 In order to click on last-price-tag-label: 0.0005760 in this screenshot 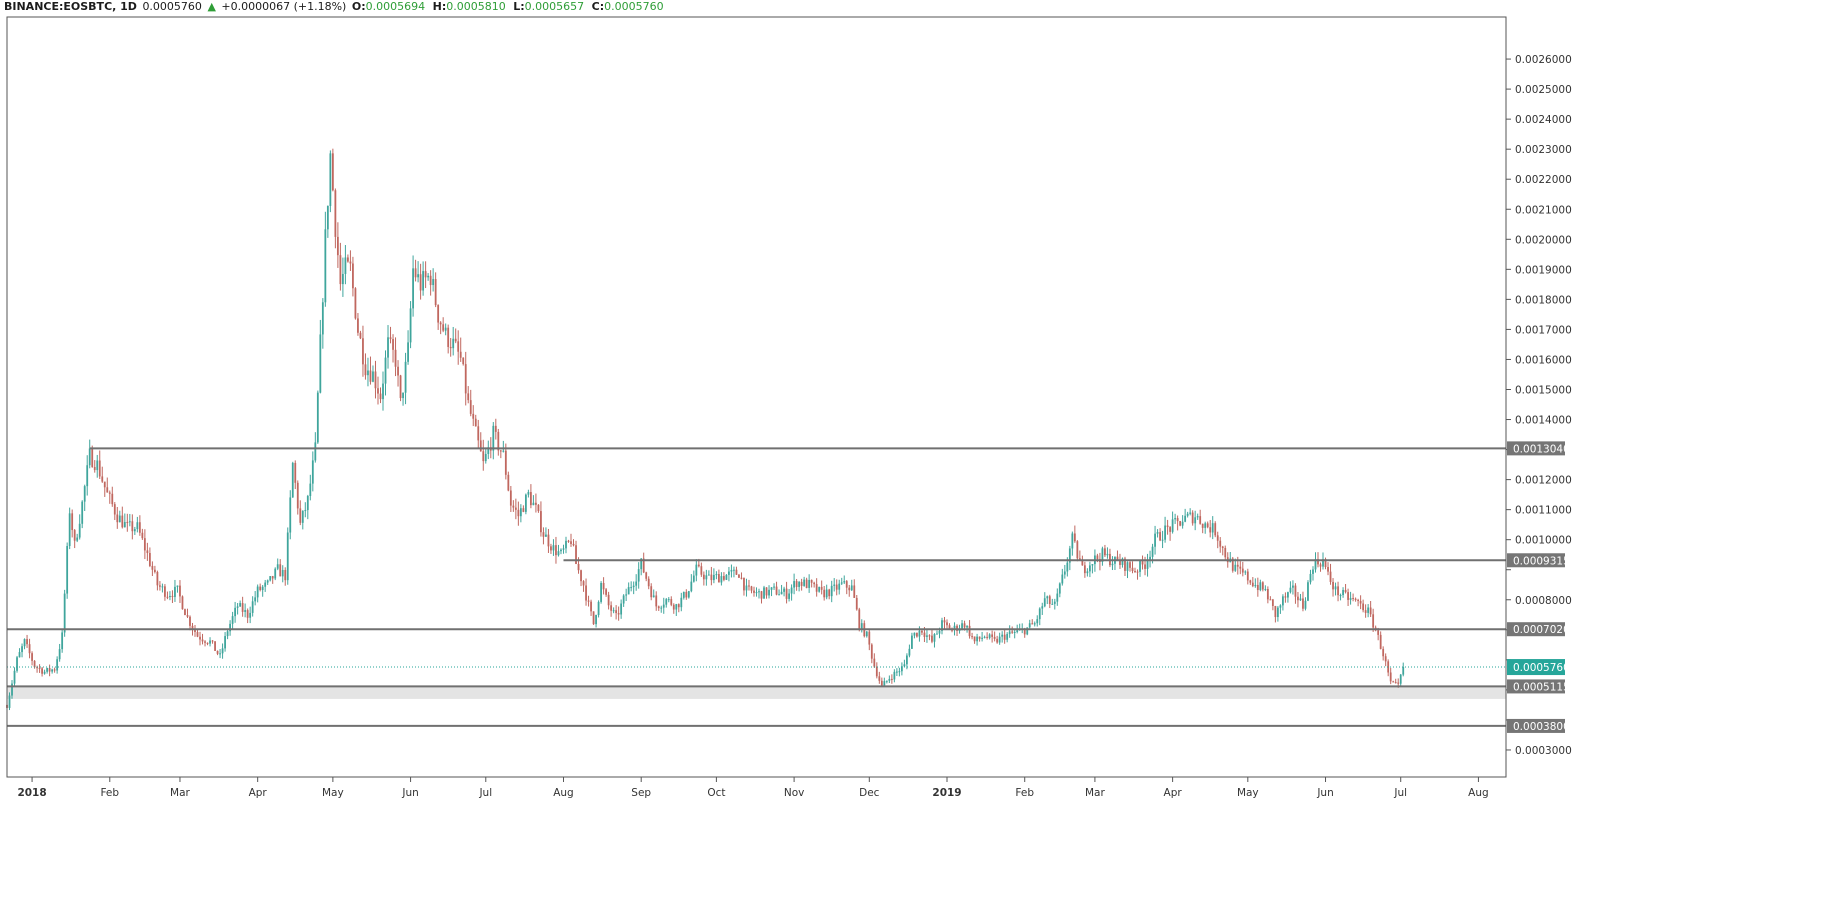, I will do `click(1541, 668)`.